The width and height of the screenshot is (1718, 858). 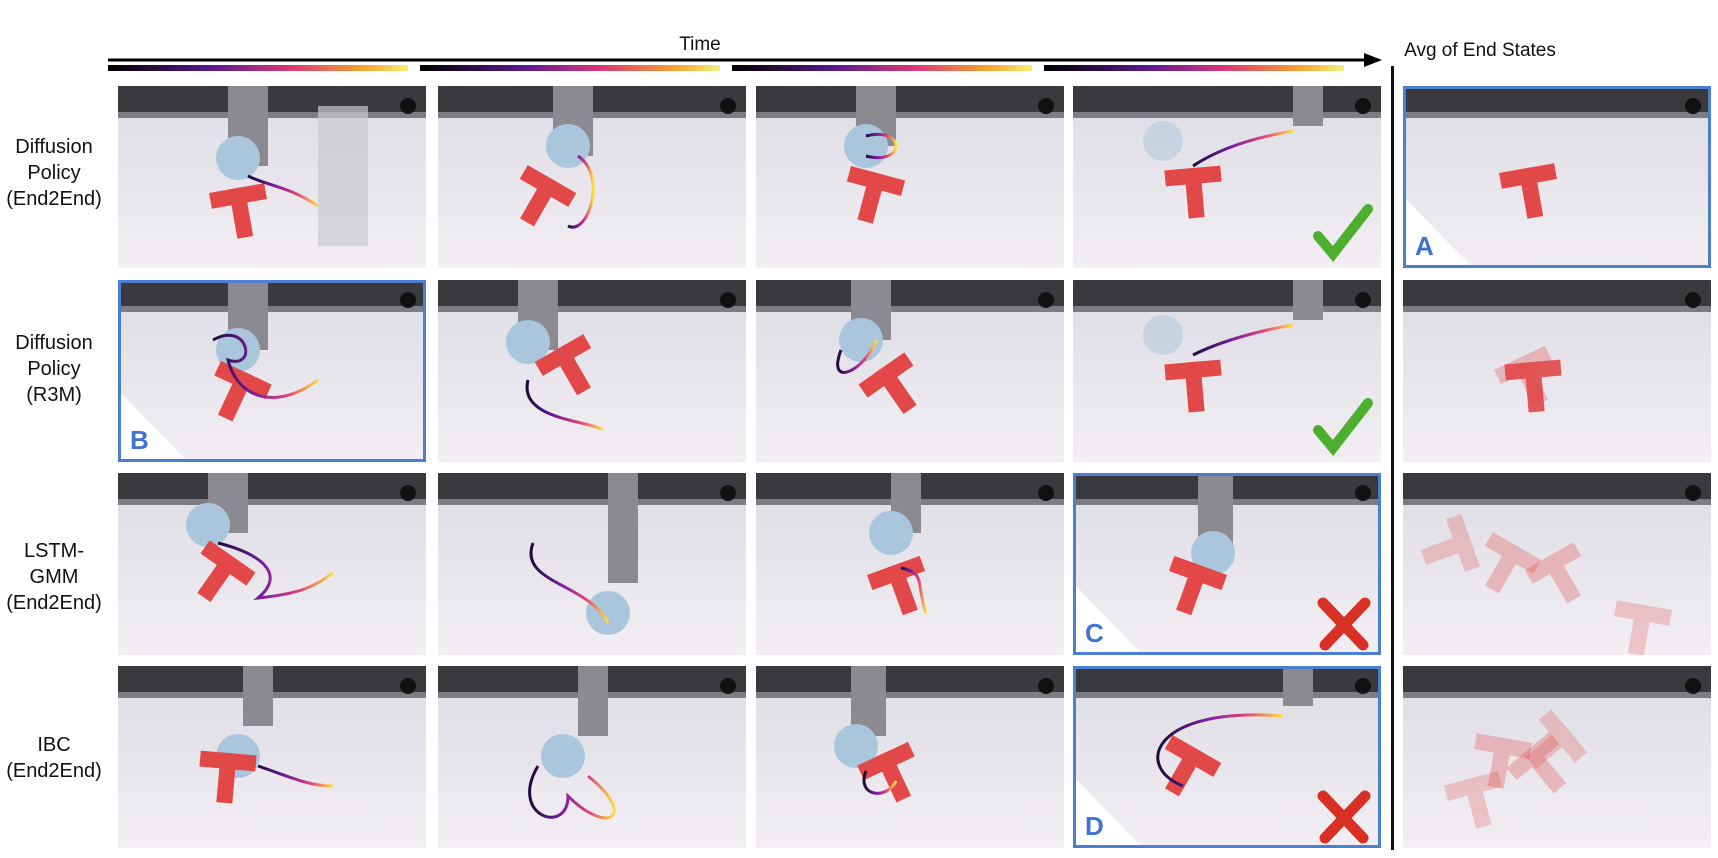 I want to click on row-label-diffusion-r3m: Diffusion Policy (R3M), so click(x=54, y=369).